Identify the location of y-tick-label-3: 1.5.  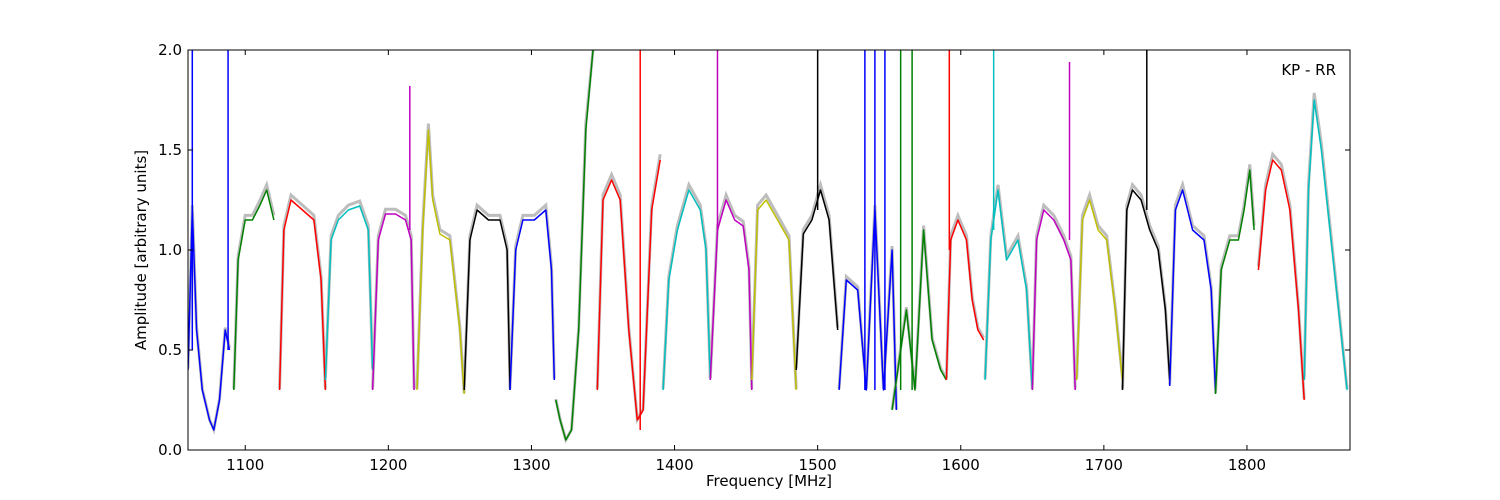
(170, 150).